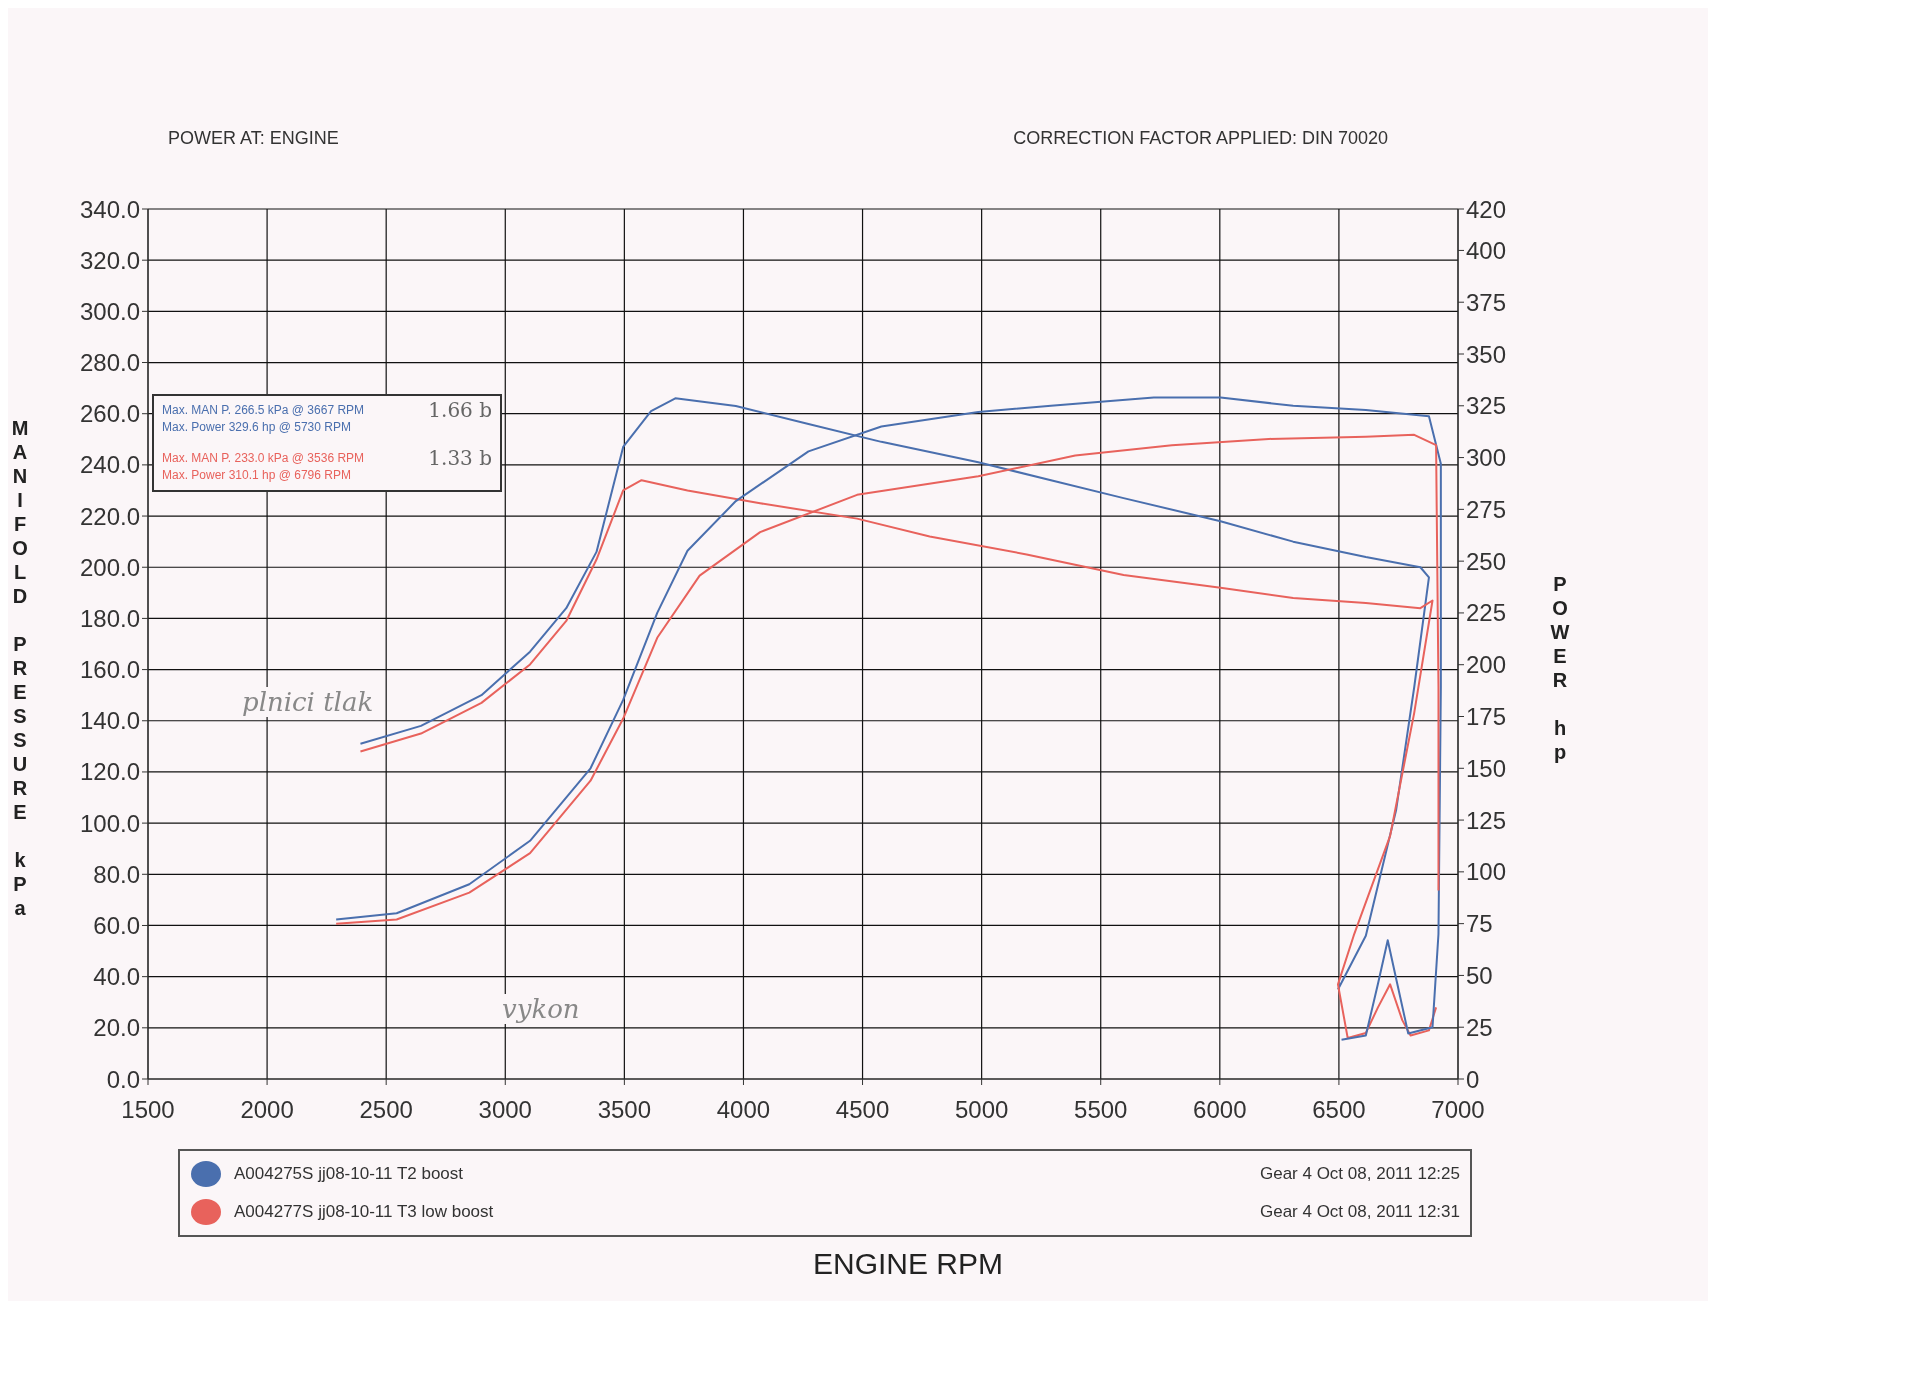  Describe the element at coordinates (1101, 1110) in the screenshot. I see `x-tick-label: 5500` at that location.